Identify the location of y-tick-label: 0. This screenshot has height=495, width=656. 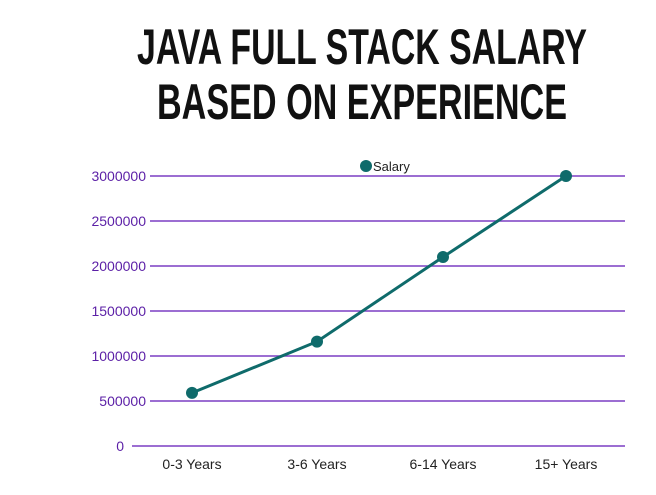
(120, 446).